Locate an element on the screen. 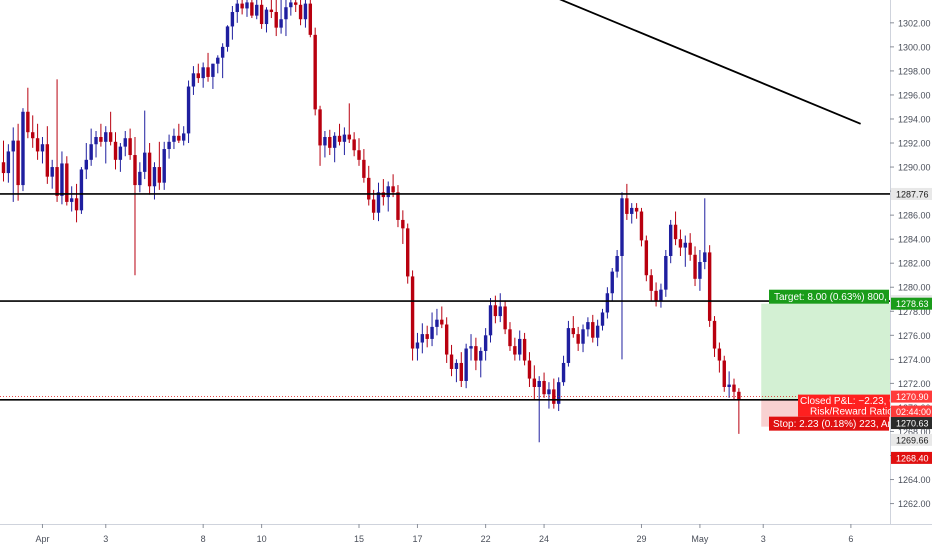 This screenshot has height=555, width=932. price-tick-label: 1282.00 is located at coordinates (914, 264).